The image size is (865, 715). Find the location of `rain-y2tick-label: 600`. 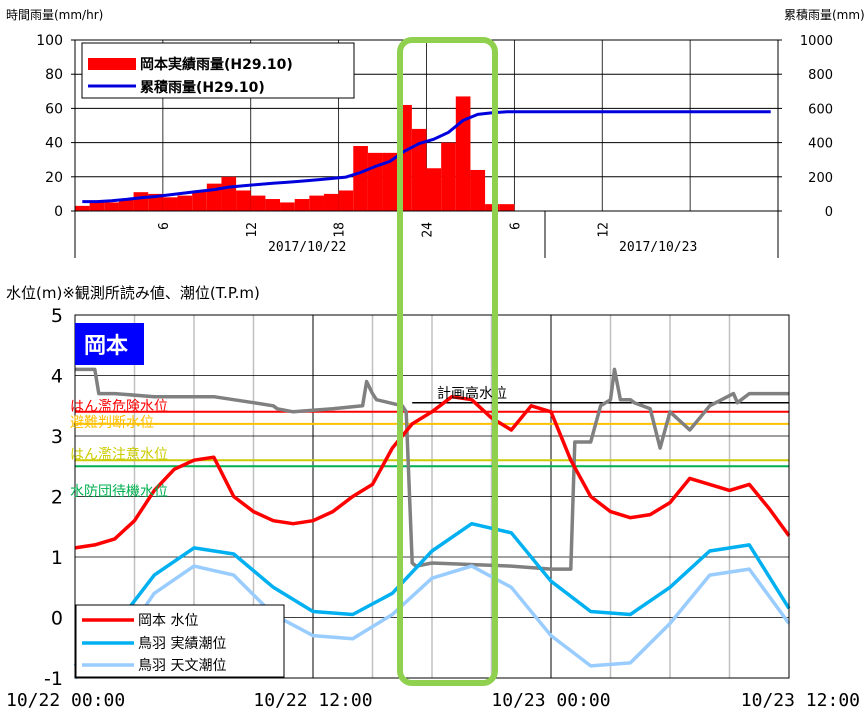

rain-y2tick-label: 600 is located at coordinates (820, 109).